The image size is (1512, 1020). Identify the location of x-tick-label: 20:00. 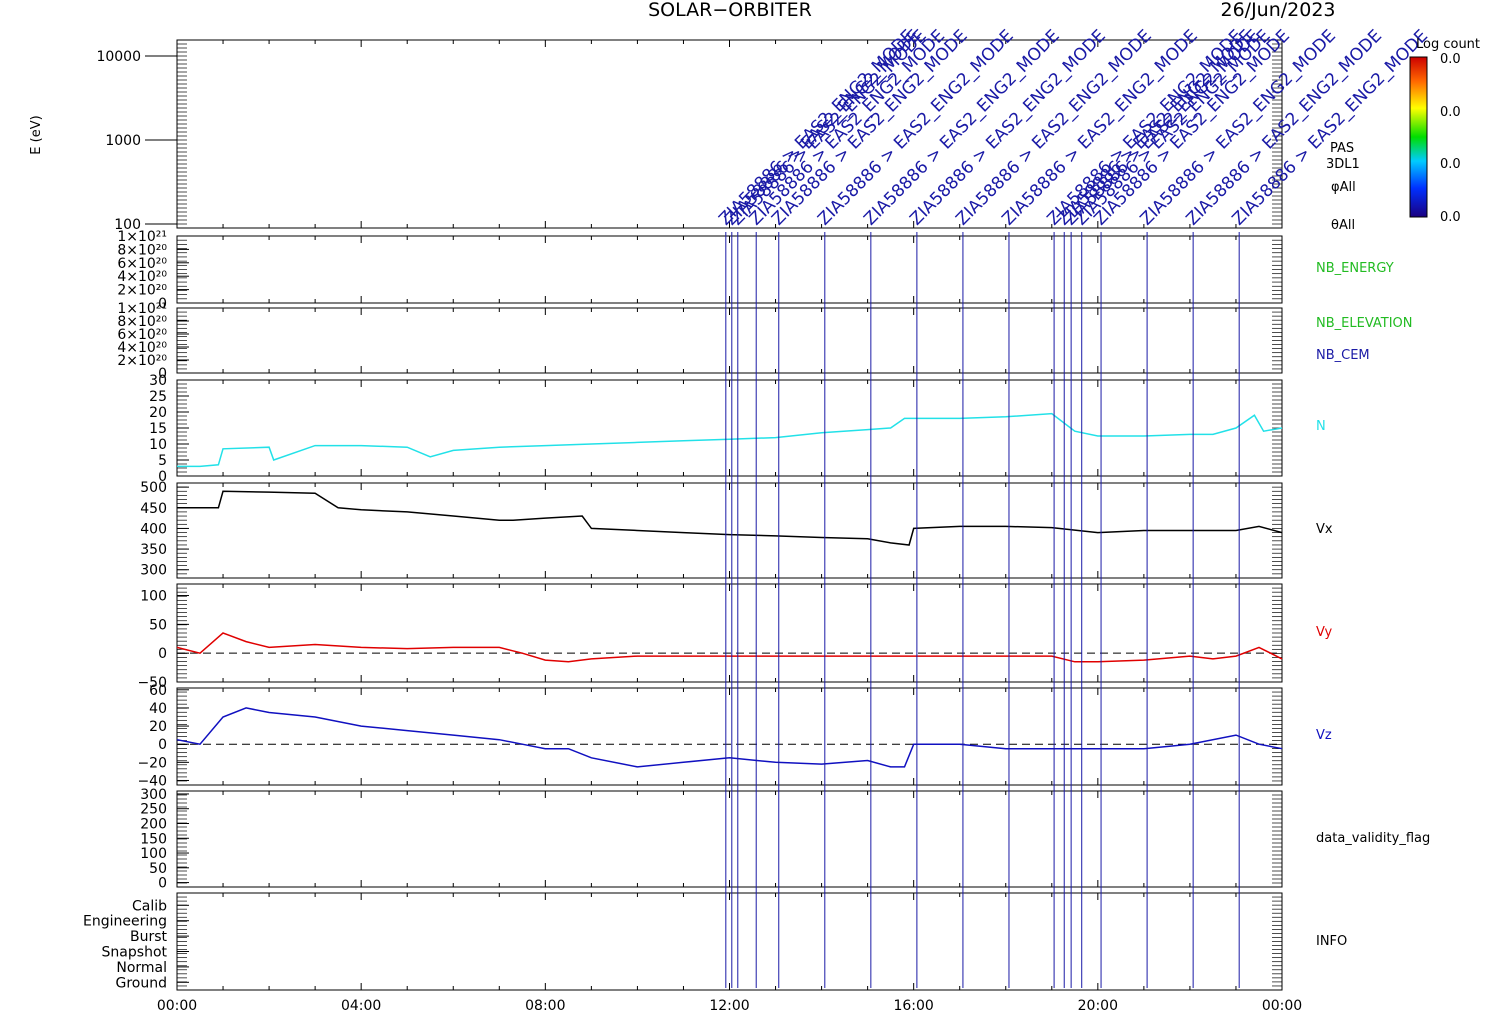
(1098, 1006).